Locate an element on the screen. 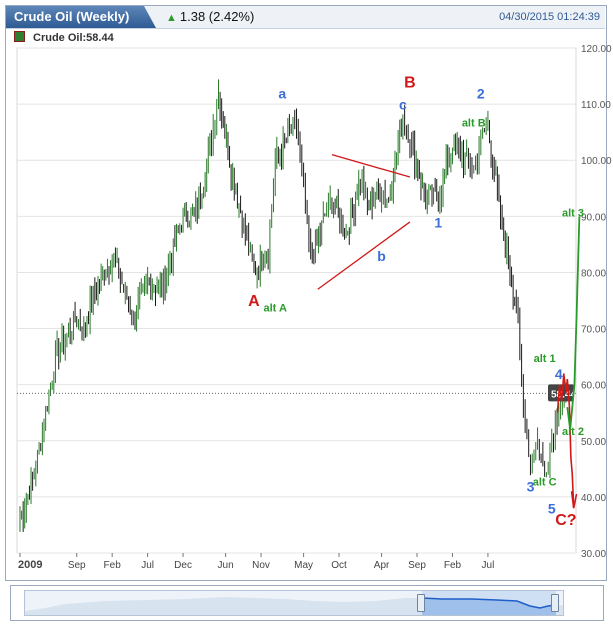 The width and height of the screenshot is (613, 627). navigator-right-handle is located at coordinates (555, 603).